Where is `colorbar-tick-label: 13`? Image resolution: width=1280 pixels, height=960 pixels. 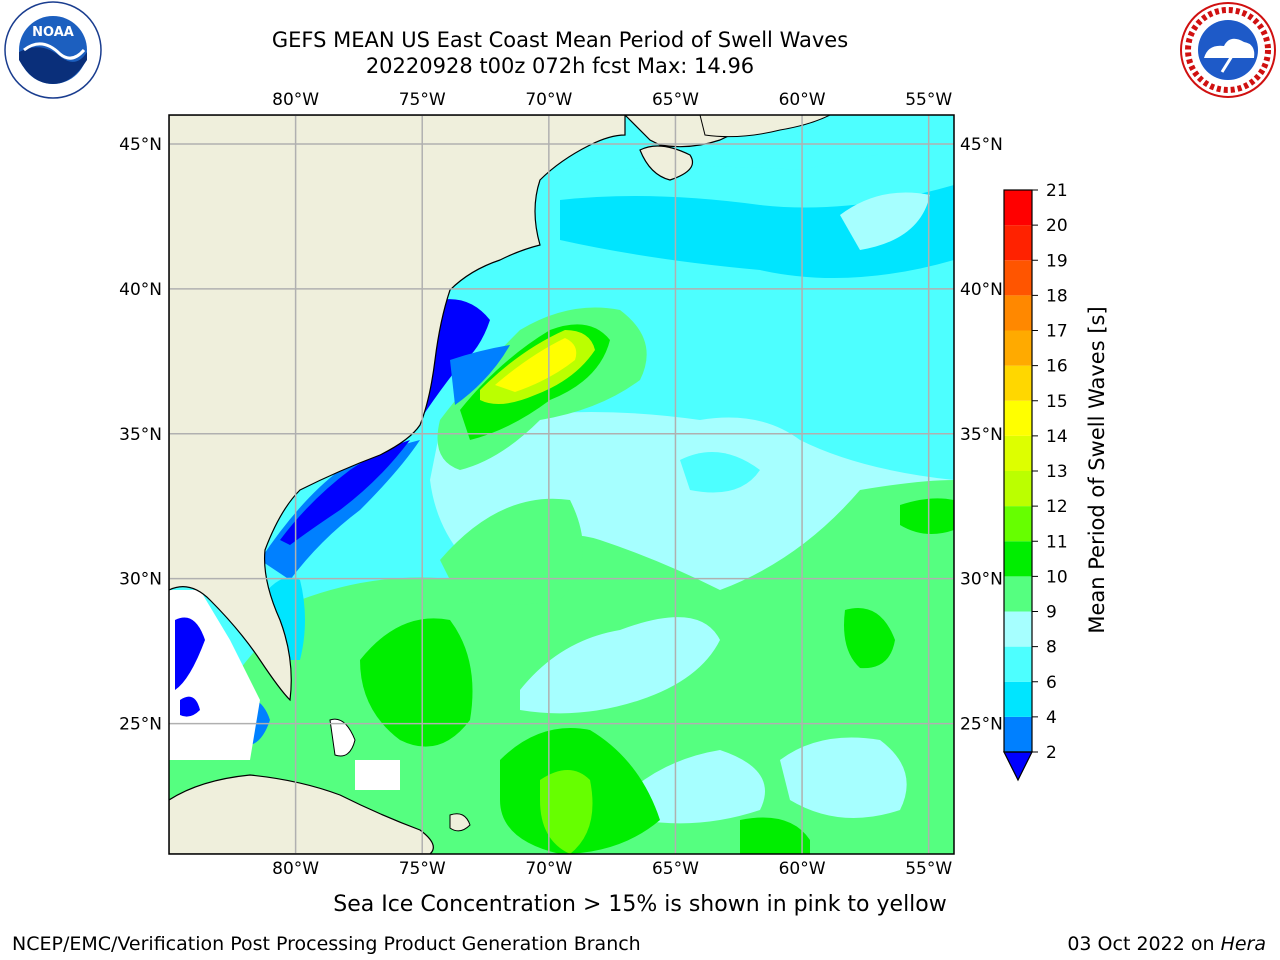
colorbar-tick-label: 13 is located at coordinates (1057, 472).